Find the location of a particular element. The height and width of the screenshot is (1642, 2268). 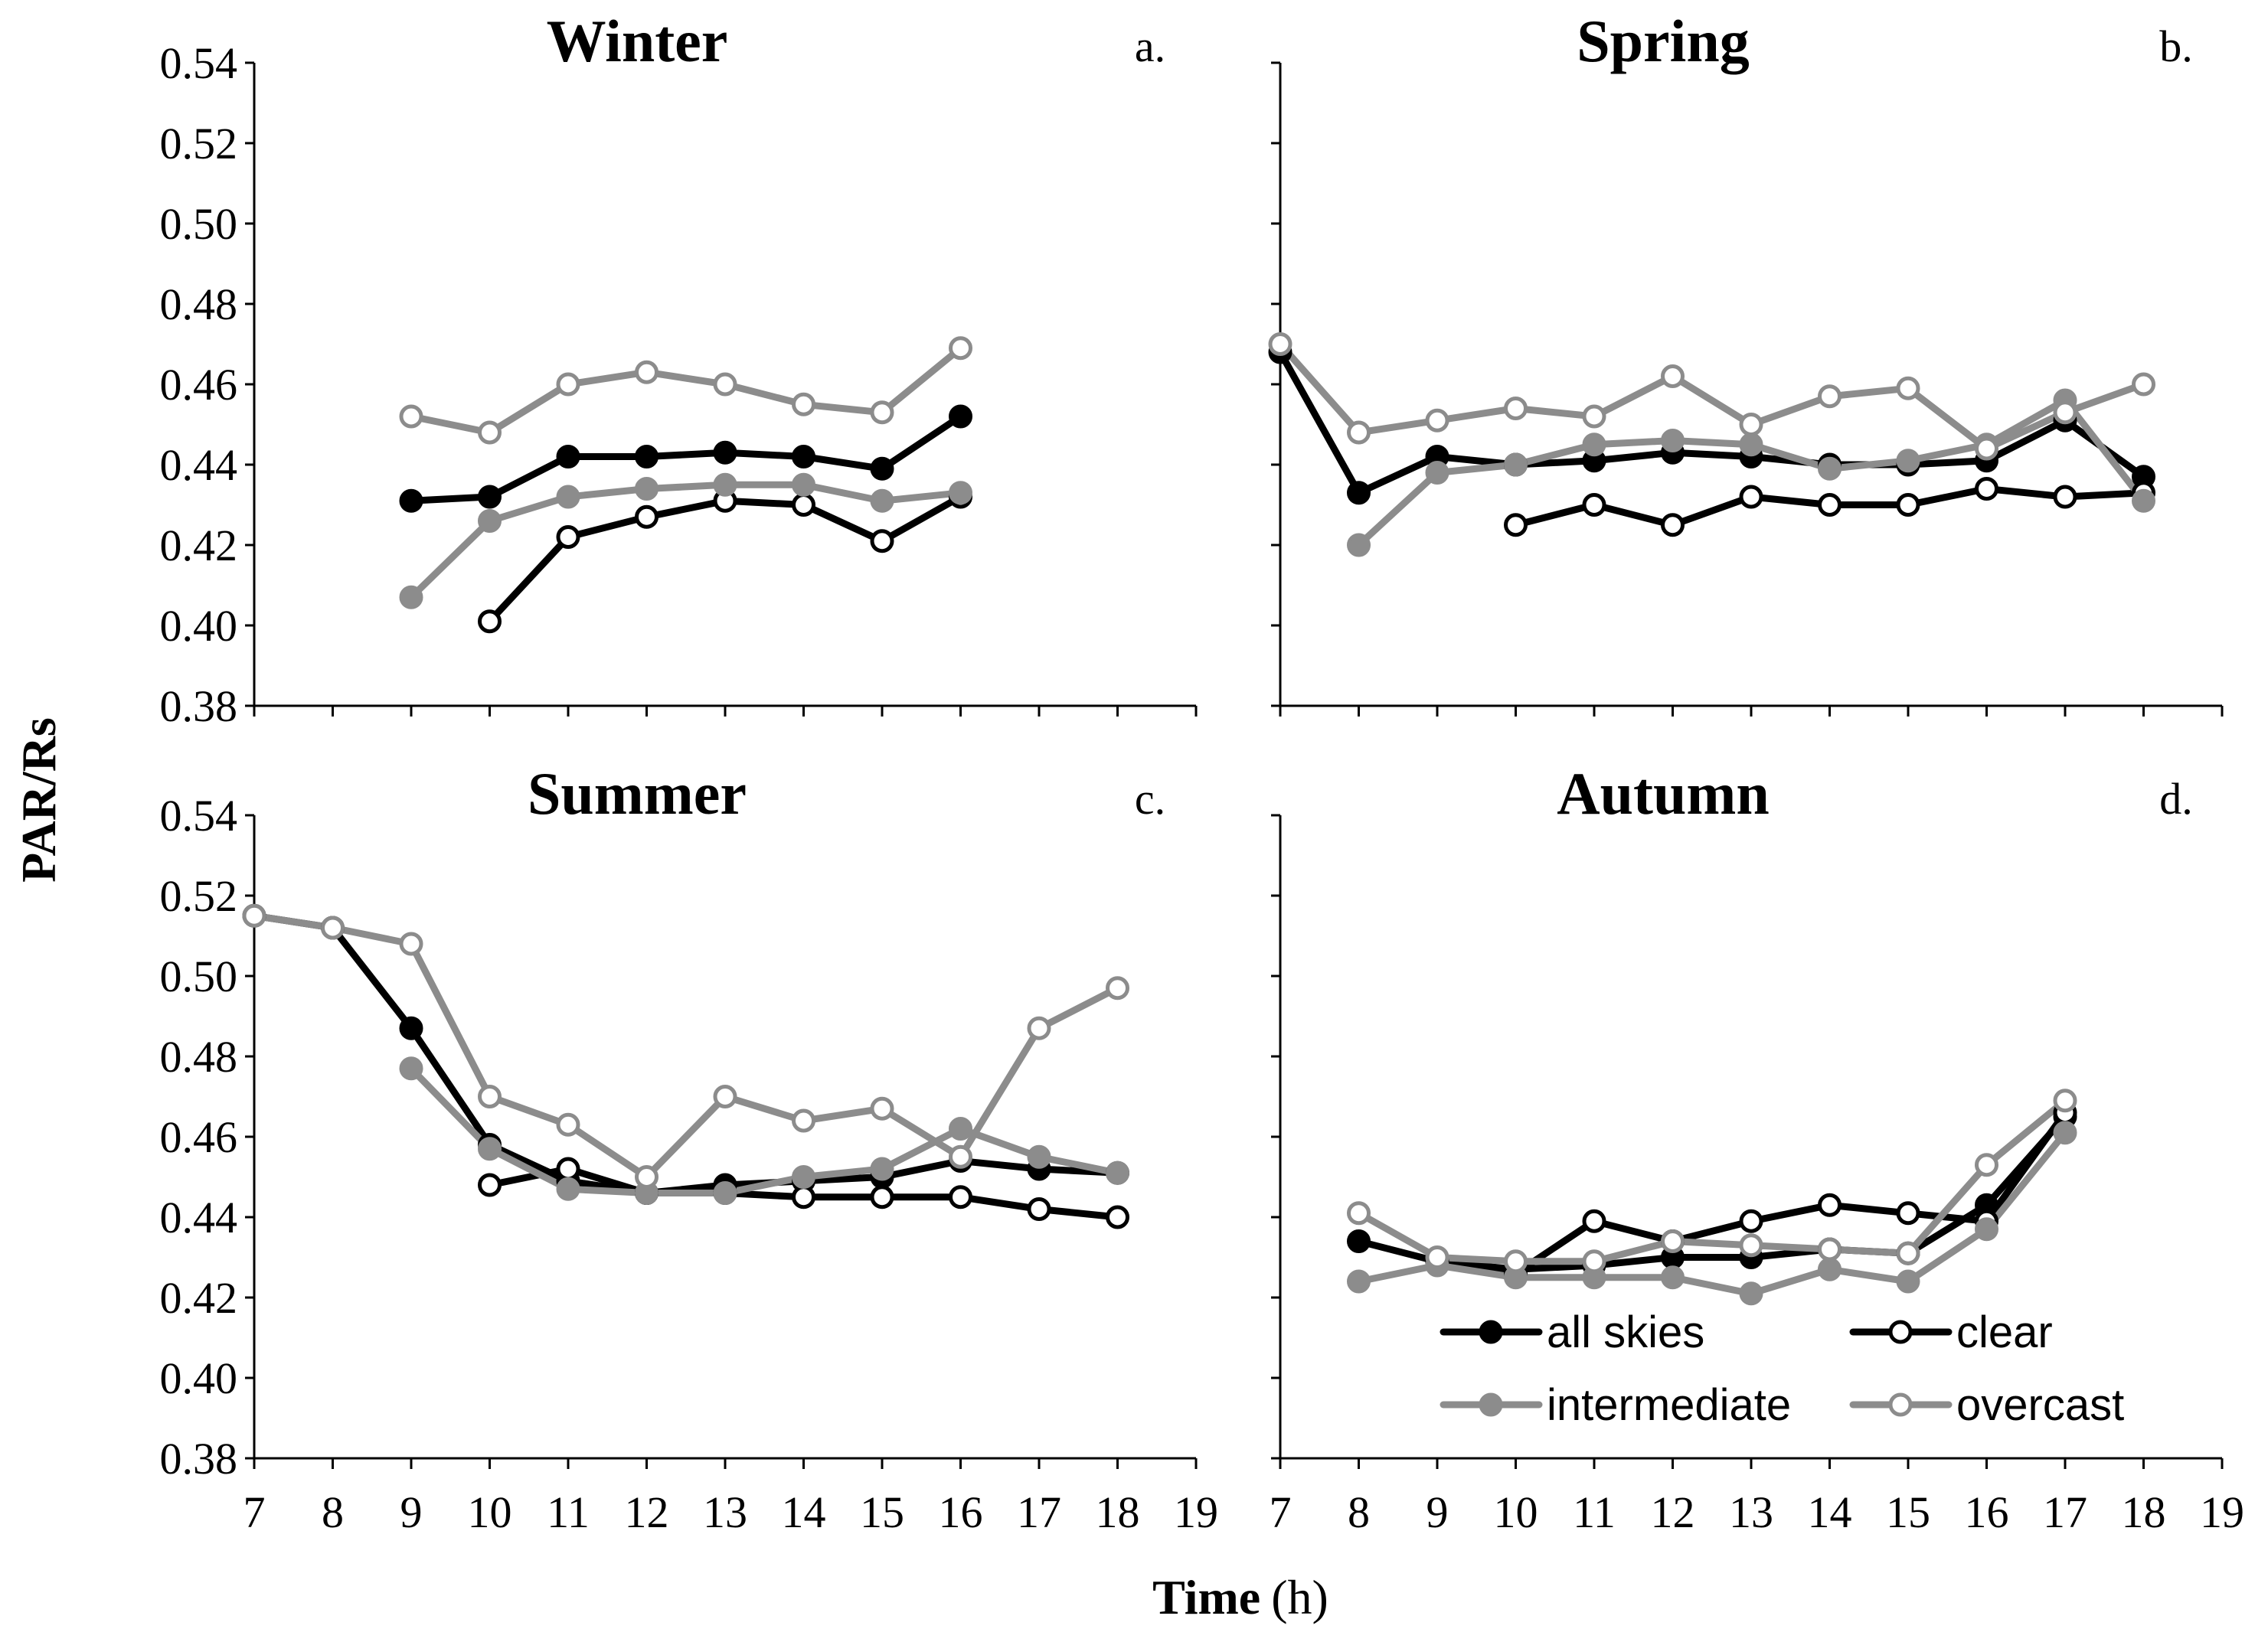

x-tick-label: 7 is located at coordinates (254, 1512).